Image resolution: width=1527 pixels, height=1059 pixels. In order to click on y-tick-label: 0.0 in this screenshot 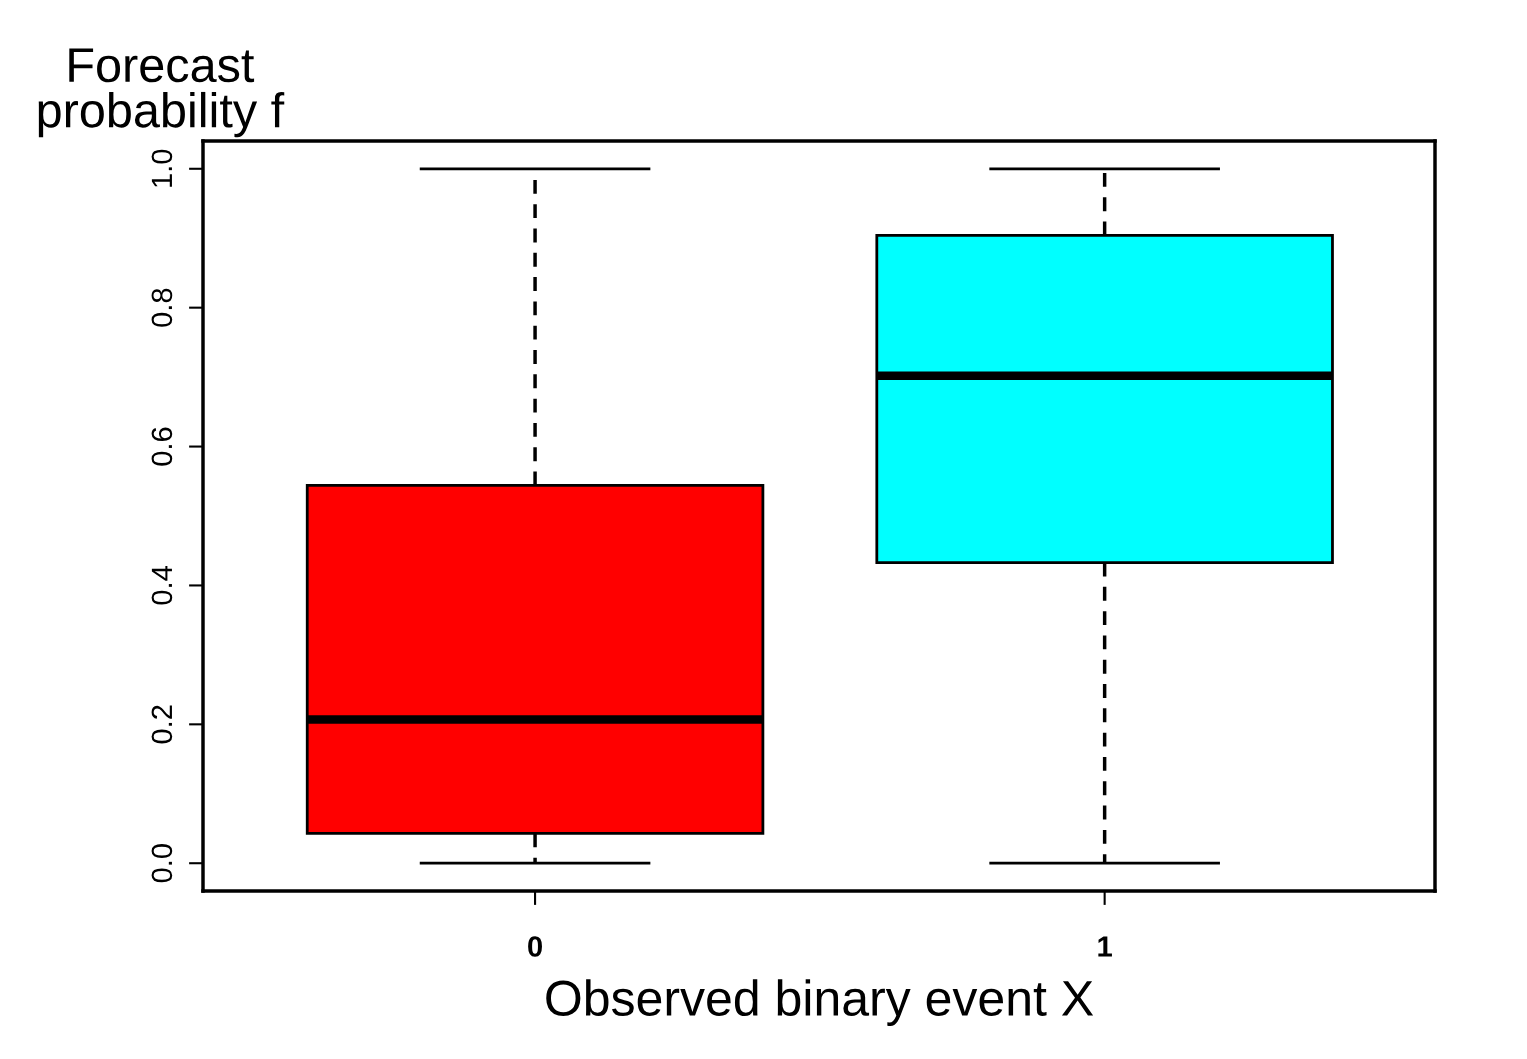, I will do `click(162, 863)`.